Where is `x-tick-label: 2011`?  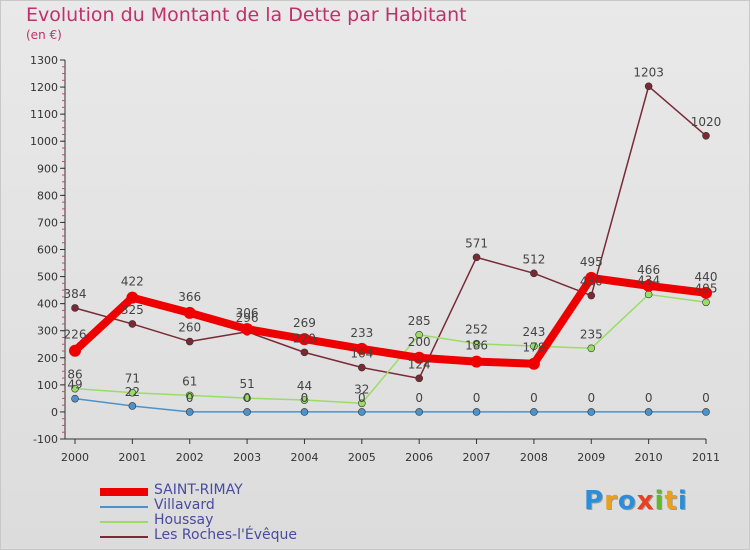
x-tick-label: 2011 is located at coordinates (706, 457).